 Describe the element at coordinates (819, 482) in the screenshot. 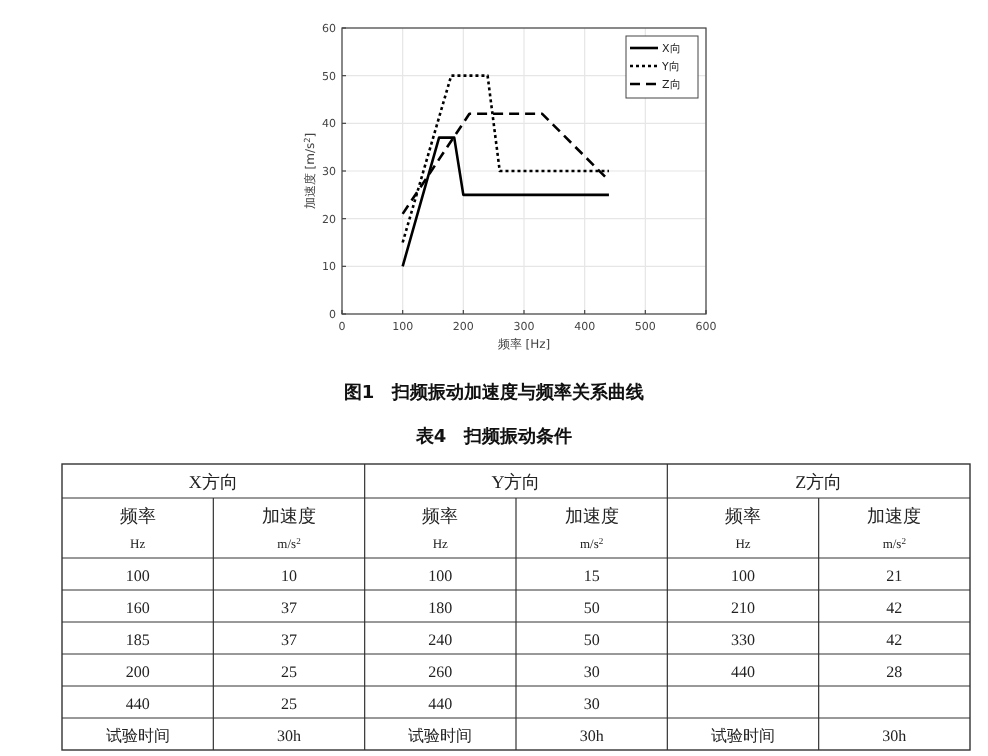

I see `text: Z方向` at that location.